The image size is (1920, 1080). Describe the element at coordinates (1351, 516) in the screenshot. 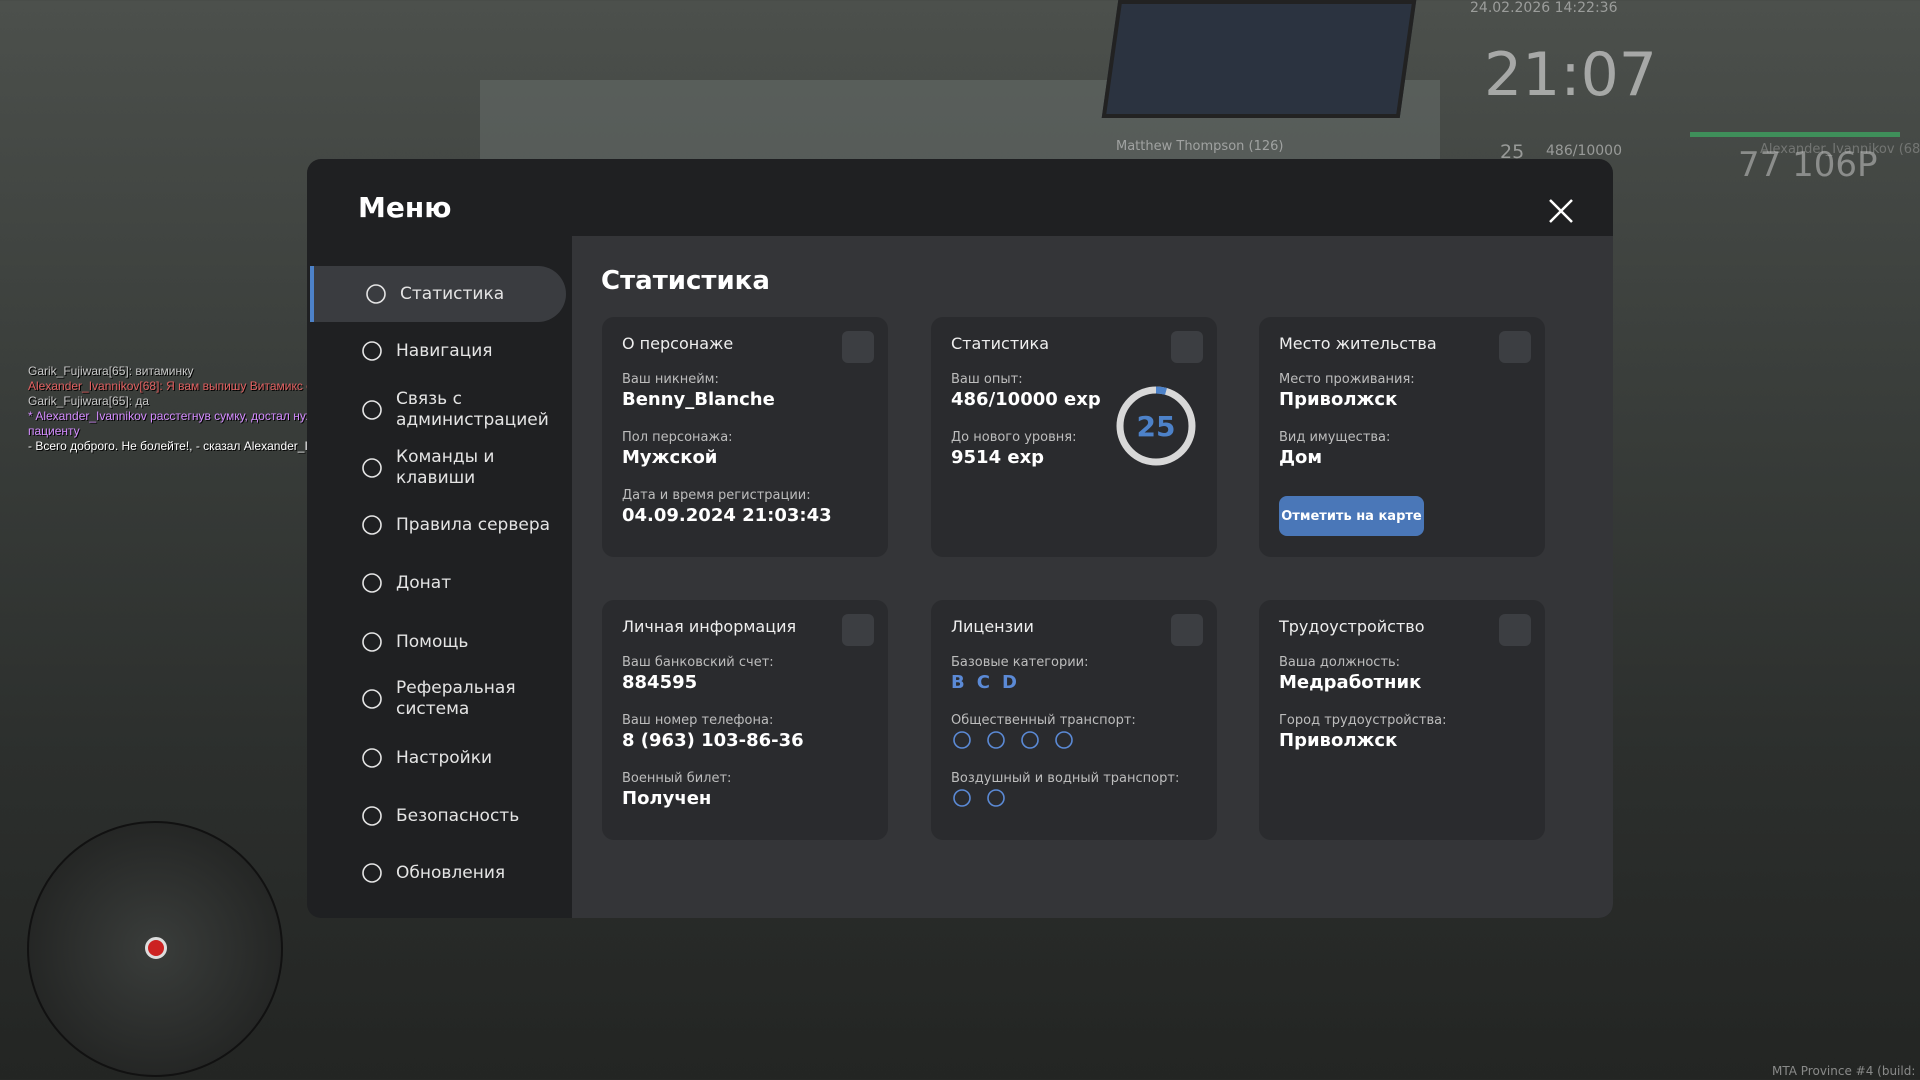

I see `map-button: Отметить на карте` at that location.